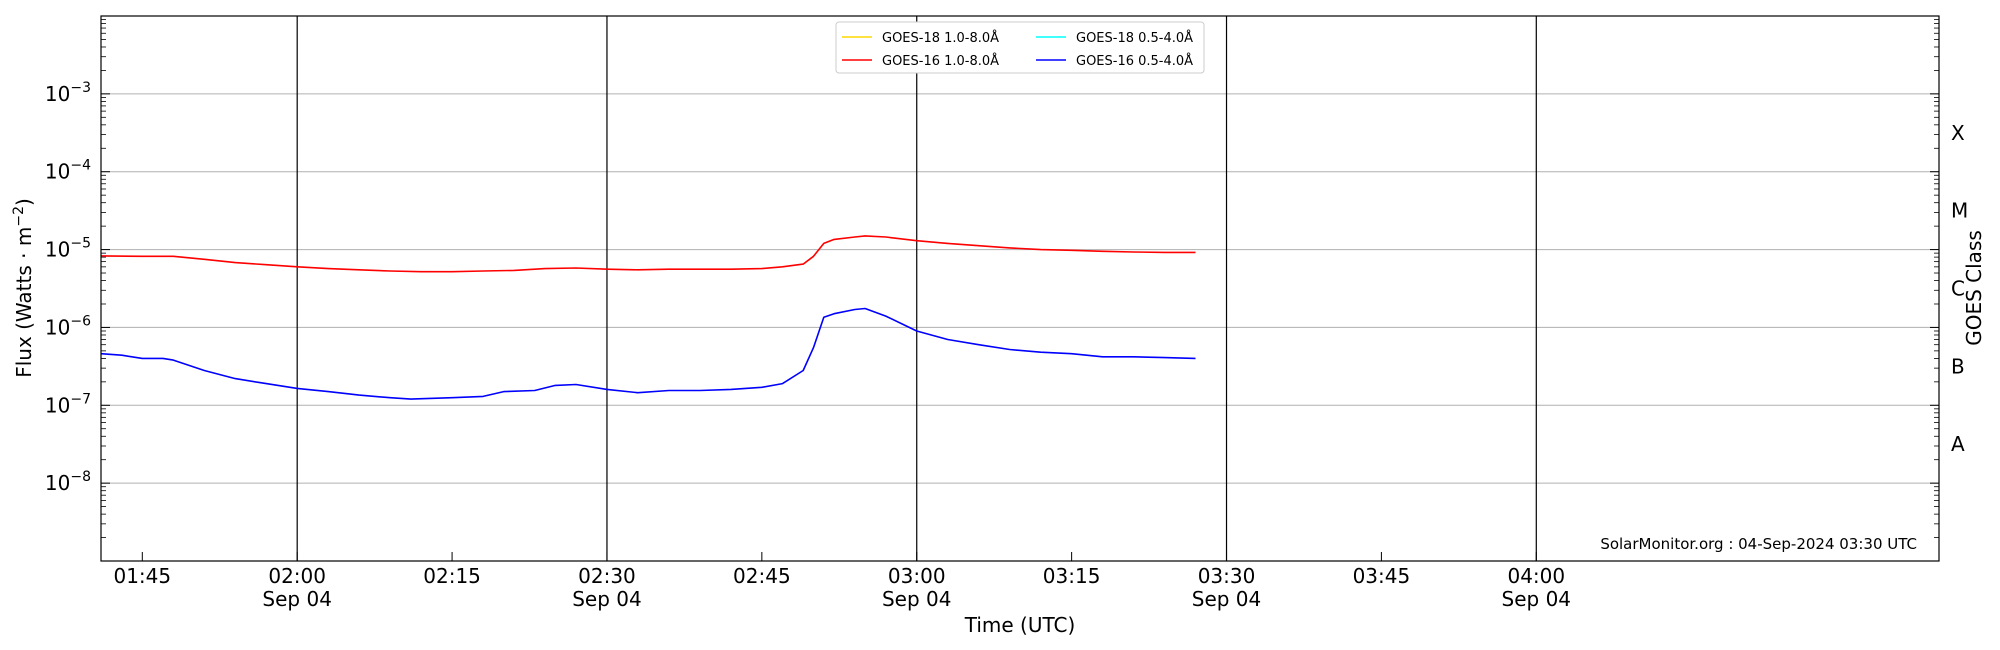 The width and height of the screenshot is (2000, 650). I want to click on y-tick-label: 10⁻⁴, so click(68, 171).